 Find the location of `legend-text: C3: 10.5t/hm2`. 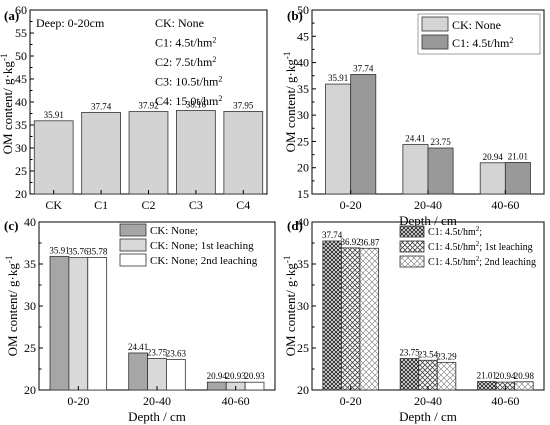

legend-text: C3: 10.5t/hm2 is located at coordinates (188, 81).